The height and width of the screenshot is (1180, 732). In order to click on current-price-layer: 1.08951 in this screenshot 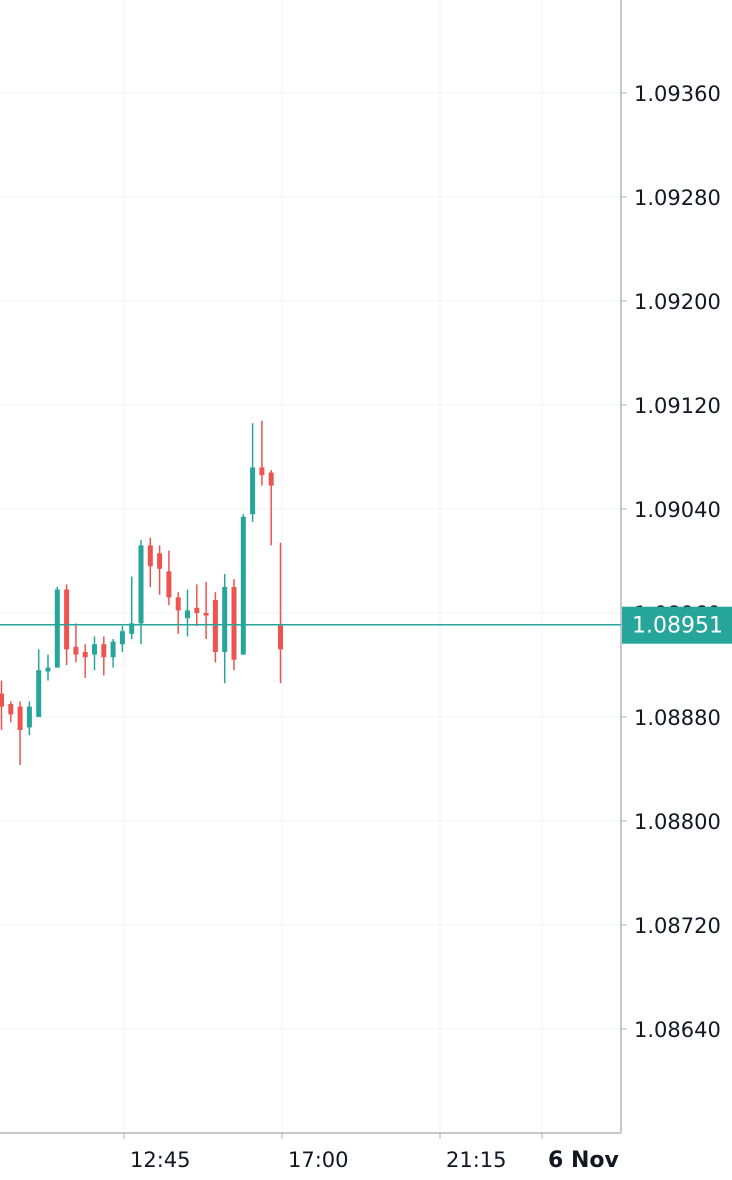, I will do `click(366, 625)`.